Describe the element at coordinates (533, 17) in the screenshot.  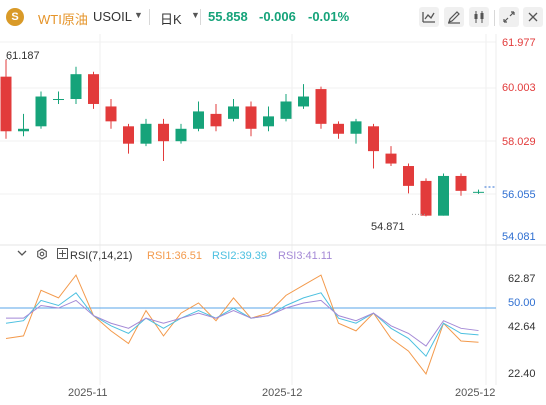
I see `close-icon` at that location.